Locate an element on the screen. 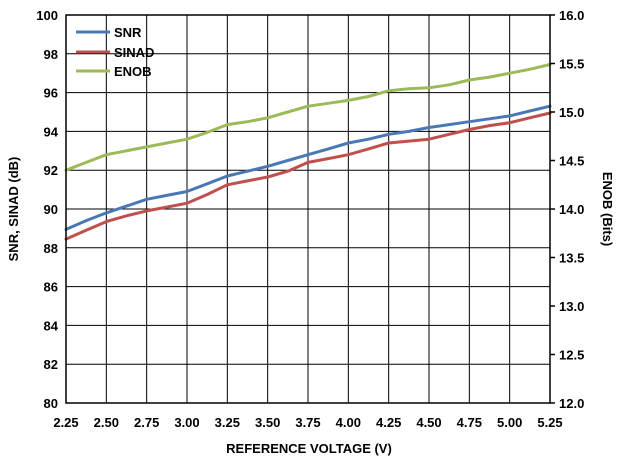 This screenshot has height=459, width=617. y-tick-label: 98 is located at coordinates (51, 54).